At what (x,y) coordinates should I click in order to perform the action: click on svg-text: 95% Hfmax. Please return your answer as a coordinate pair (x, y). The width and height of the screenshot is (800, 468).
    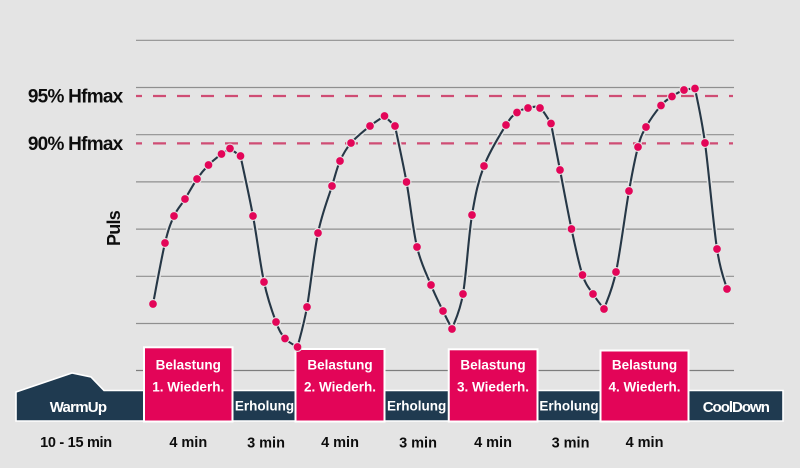
    Looking at the image, I should click on (76, 97).